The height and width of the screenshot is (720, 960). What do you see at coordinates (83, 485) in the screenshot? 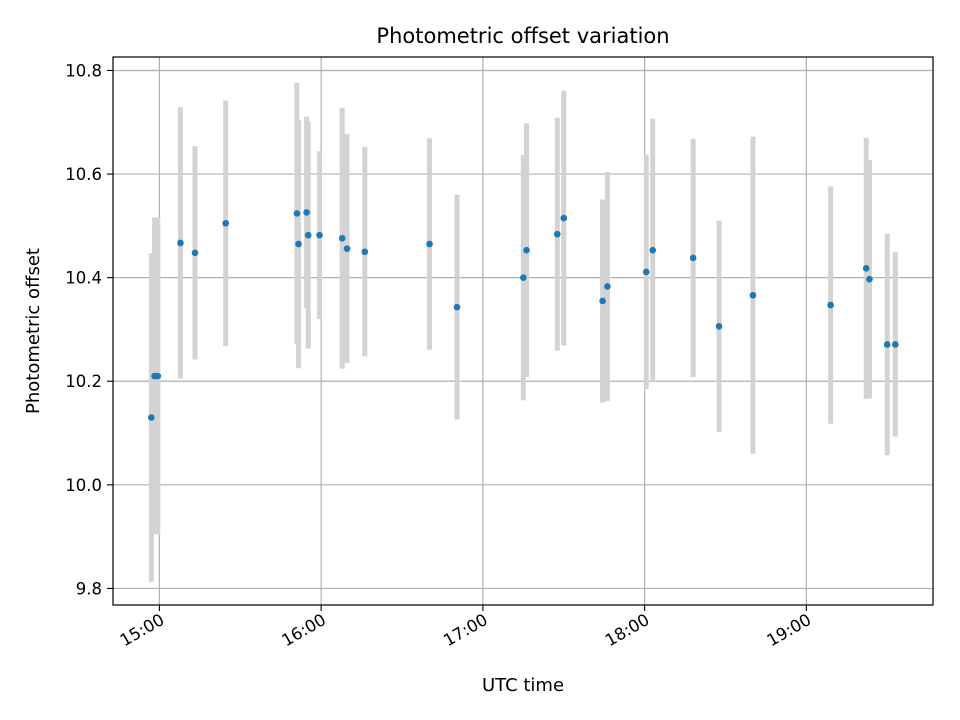
I see `y-tick-label: 10.0` at bounding box center [83, 485].